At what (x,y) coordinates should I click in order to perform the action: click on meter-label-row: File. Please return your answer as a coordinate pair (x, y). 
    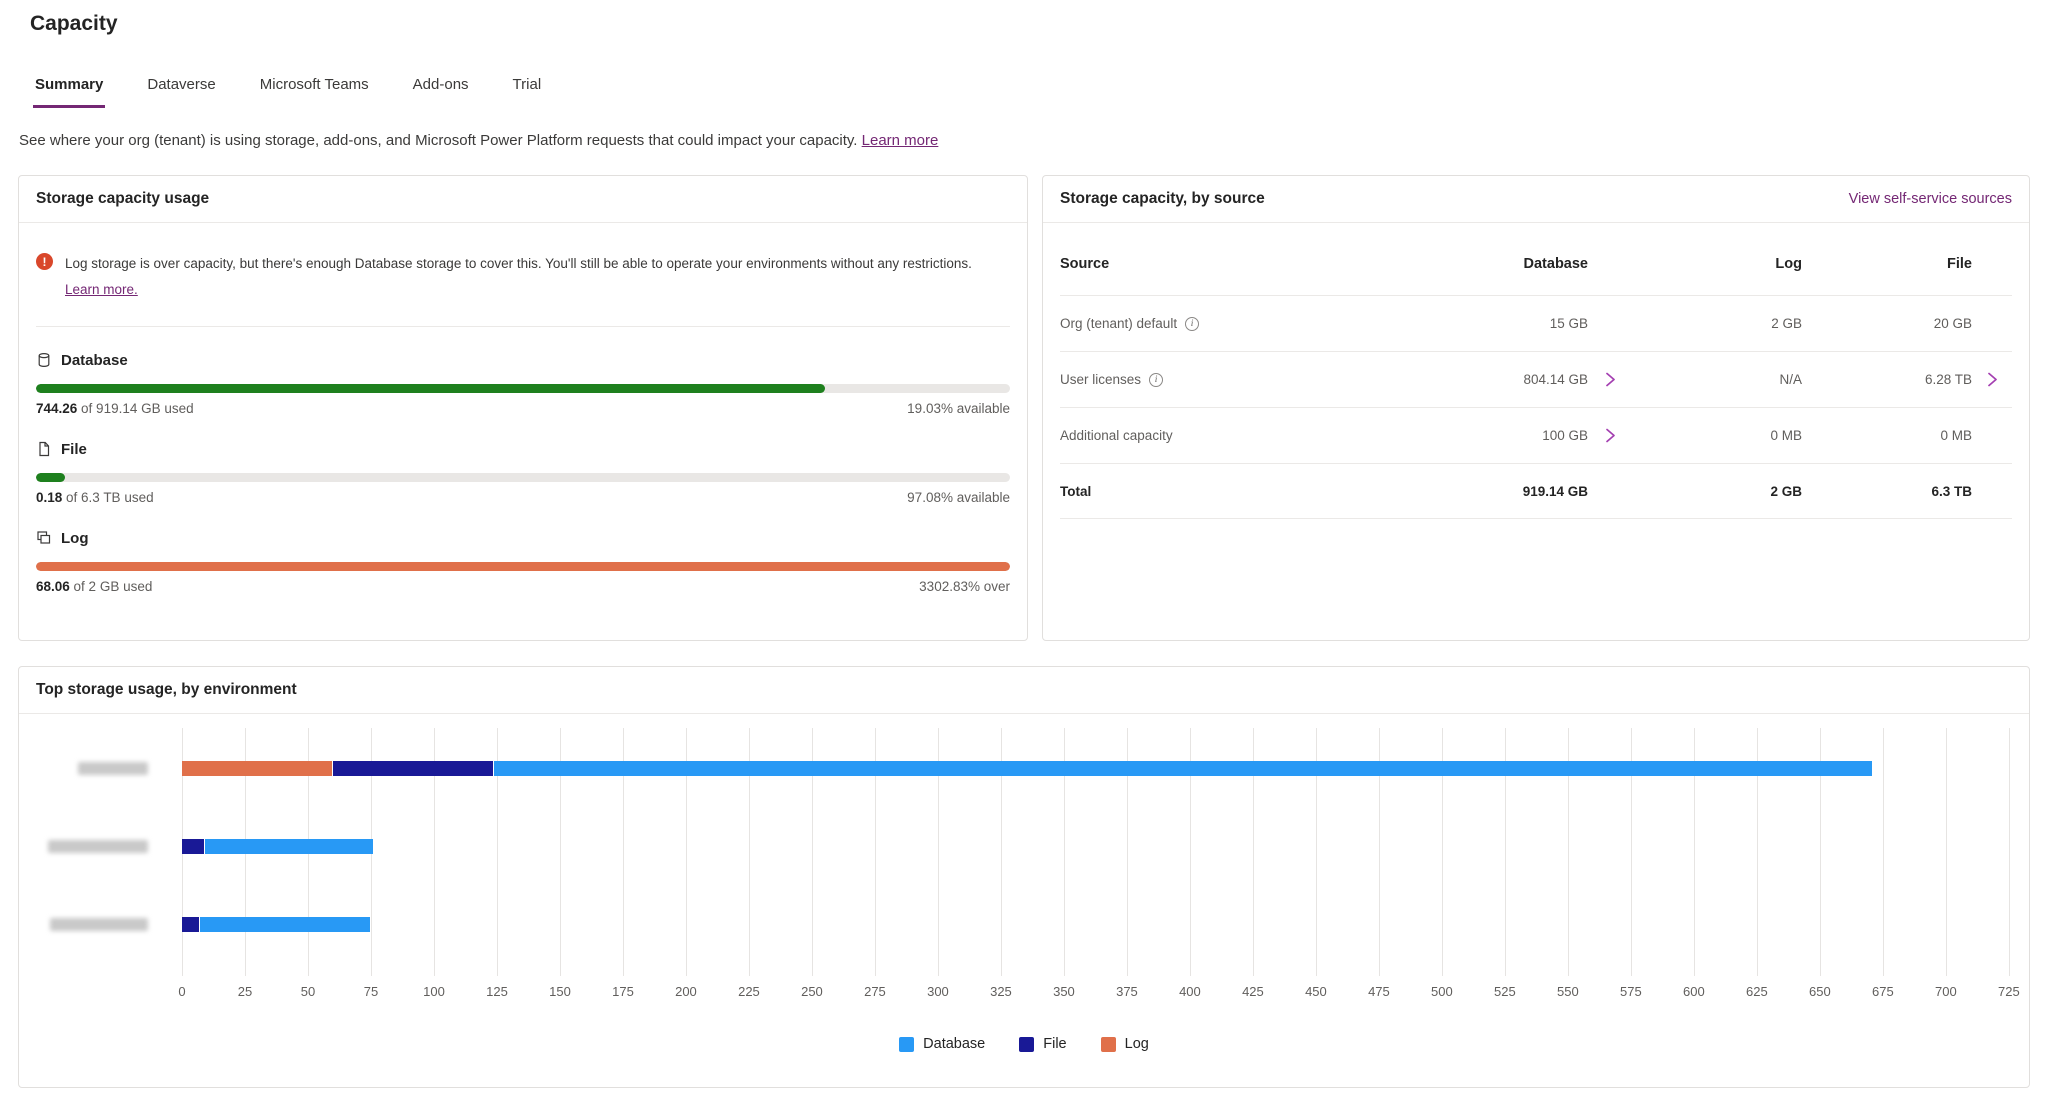
    Looking at the image, I should click on (523, 449).